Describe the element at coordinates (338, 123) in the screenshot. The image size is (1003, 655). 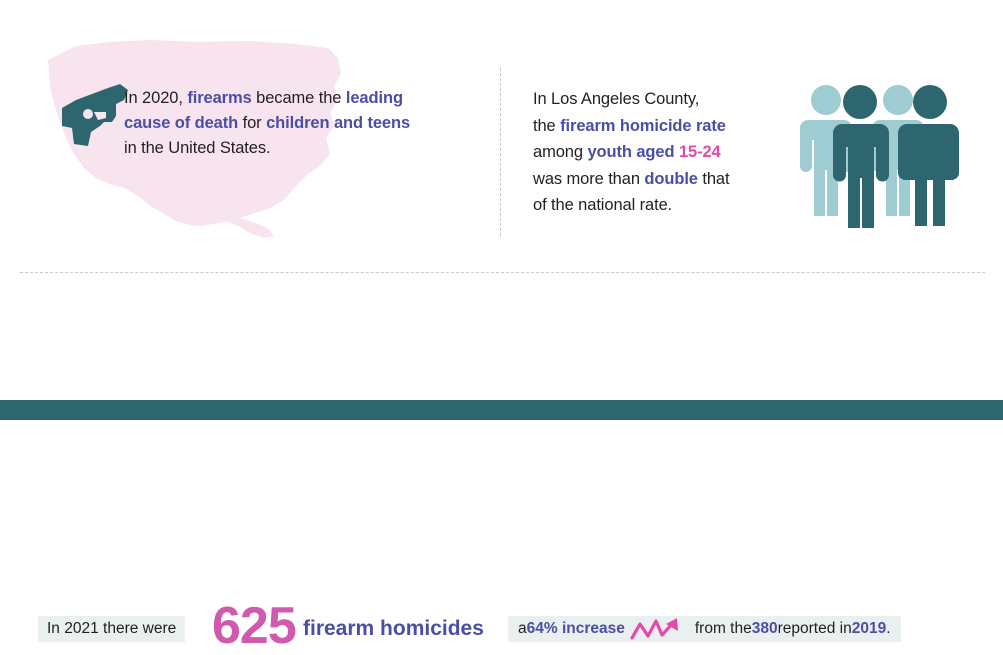
I see `panel-one-seg: children and teens` at that location.